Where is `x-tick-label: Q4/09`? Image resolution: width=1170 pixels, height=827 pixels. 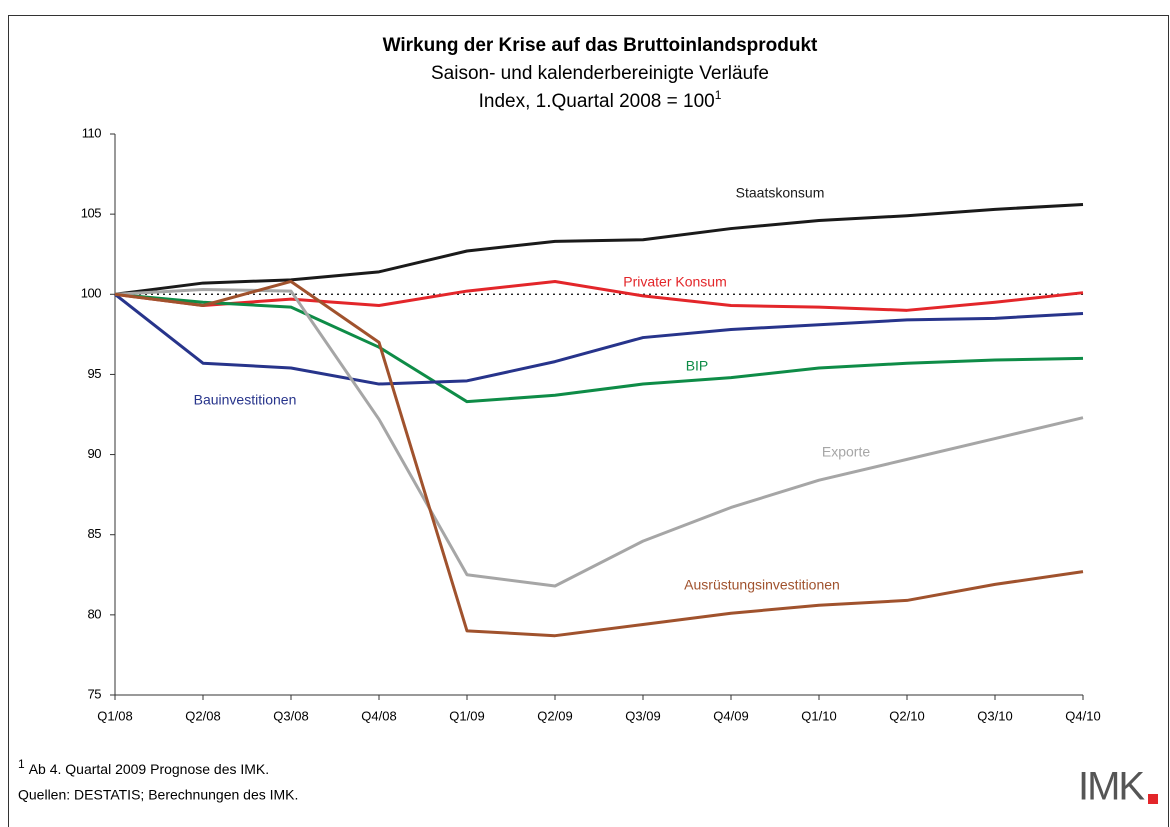
x-tick-label: Q4/09 is located at coordinates (730, 715).